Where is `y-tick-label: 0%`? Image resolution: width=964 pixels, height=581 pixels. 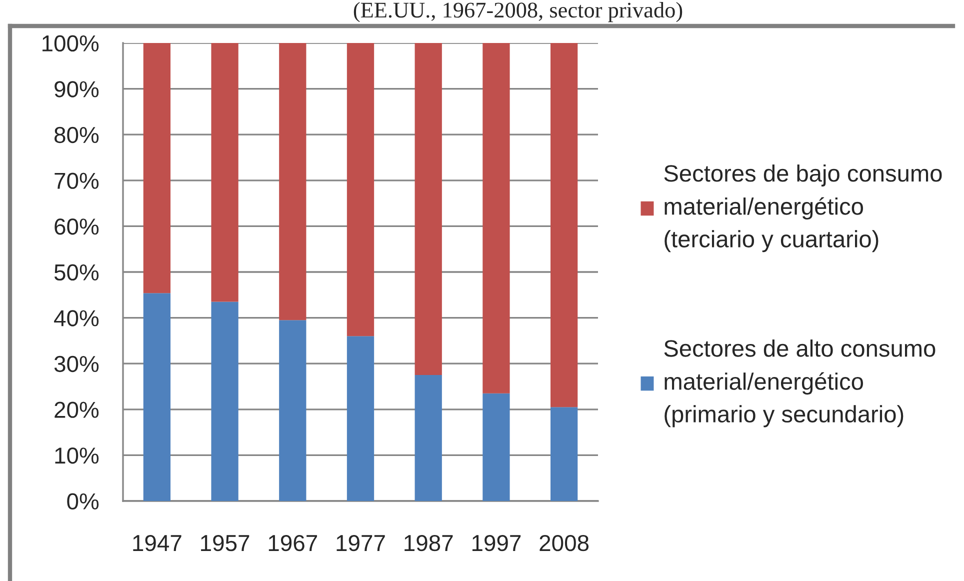 y-tick-label: 0% is located at coordinates (83, 501).